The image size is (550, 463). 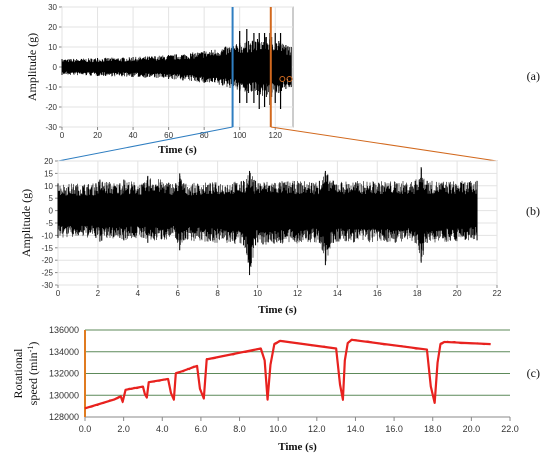 What do you see at coordinates (239, 429) in the screenshot?
I see `x-tick-label: 8.0` at bounding box center [239, 429].